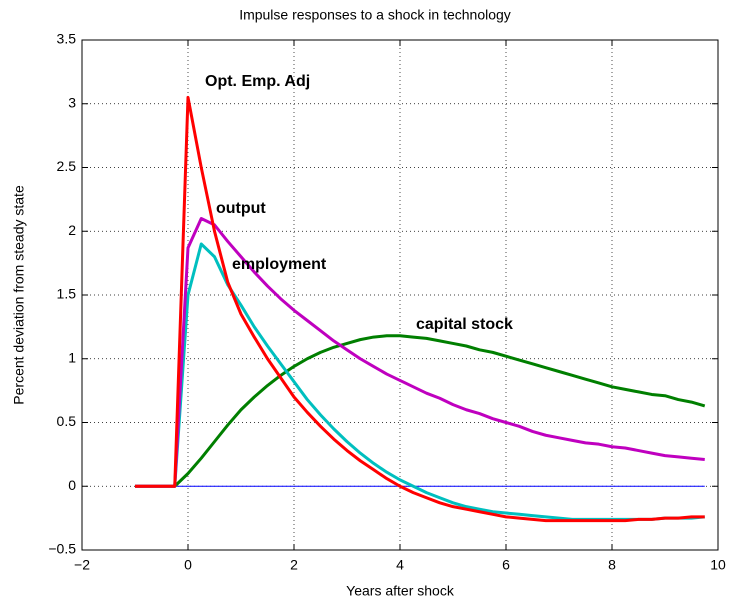  I want to click on y-tick-label: 0, so click(72, 485).